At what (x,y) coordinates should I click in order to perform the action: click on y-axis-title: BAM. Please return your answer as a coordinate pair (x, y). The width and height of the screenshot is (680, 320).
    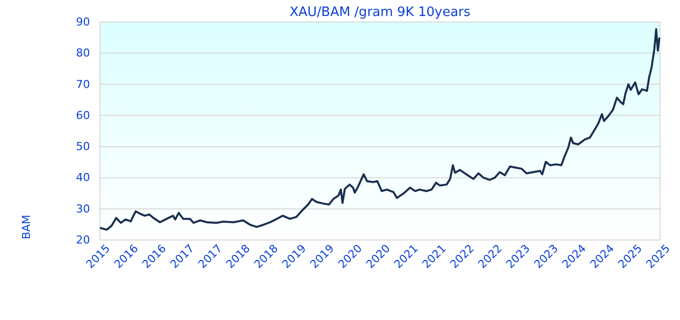
    Looking at the image, I should click on (26, 227).